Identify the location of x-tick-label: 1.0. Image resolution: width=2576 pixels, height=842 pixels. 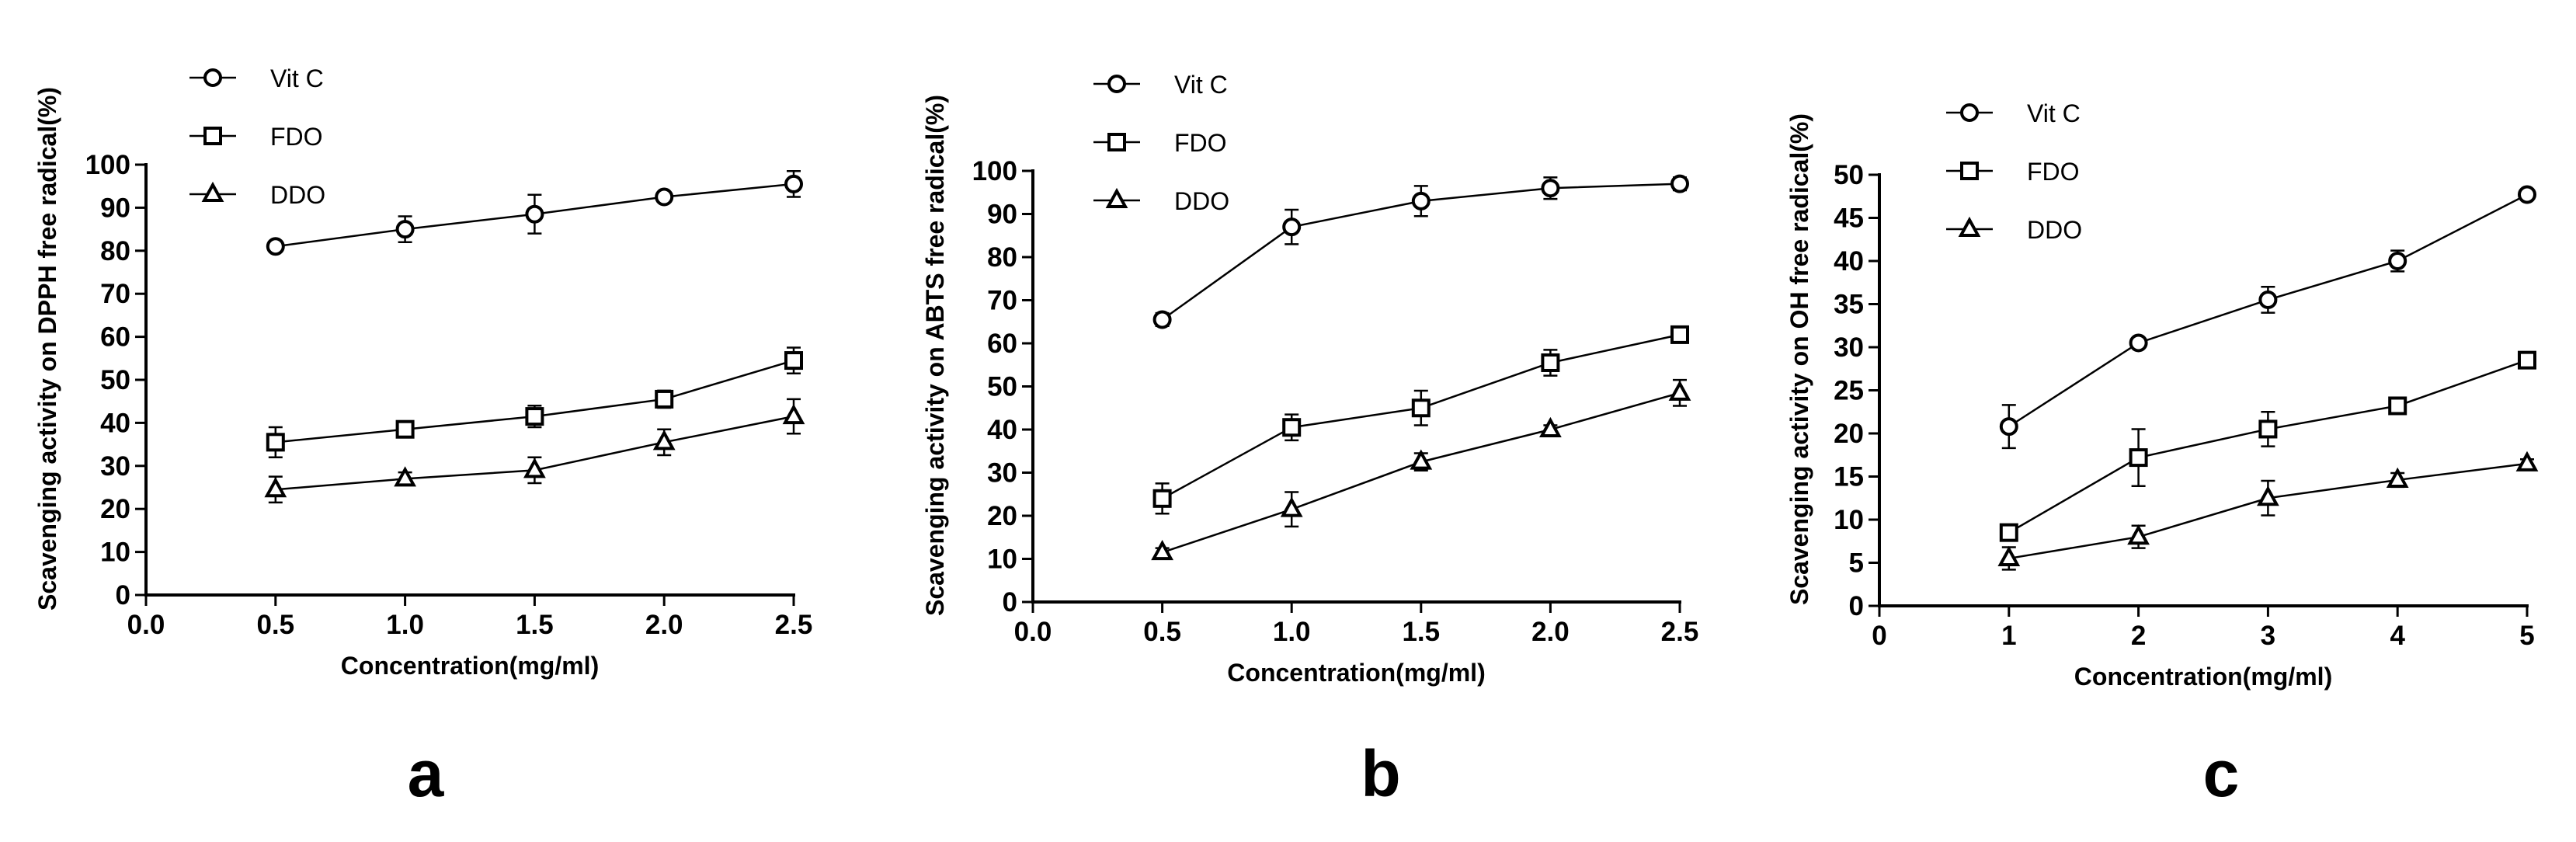
(405, 625).